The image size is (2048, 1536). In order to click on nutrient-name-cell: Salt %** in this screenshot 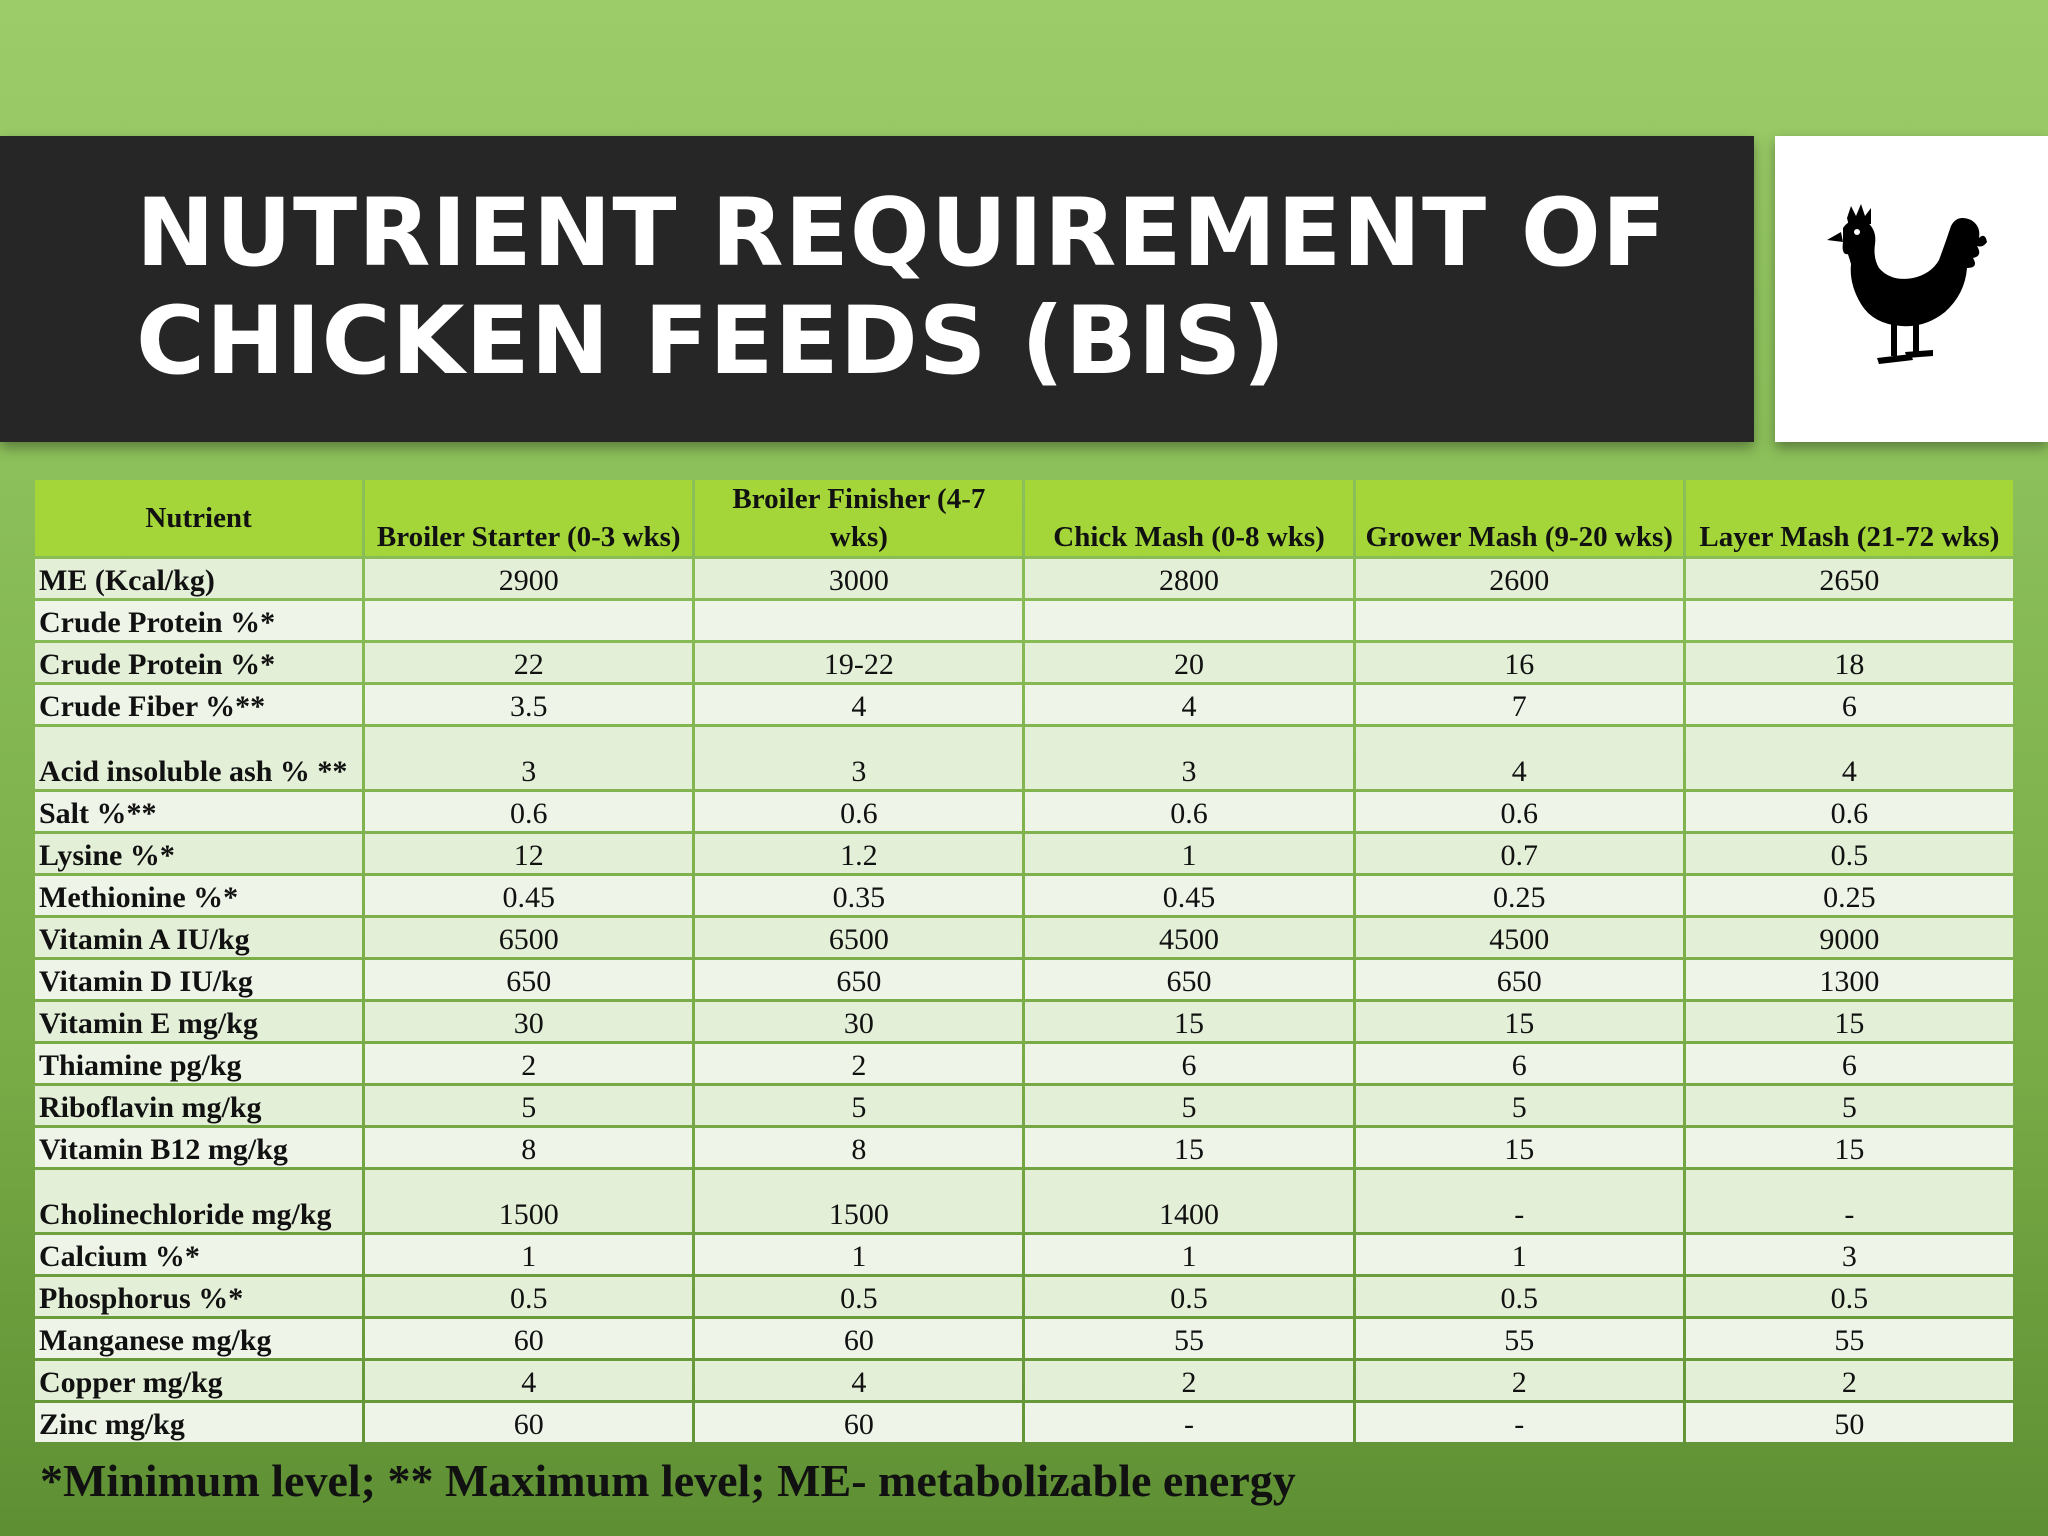, I will do `click(199, 811)`.